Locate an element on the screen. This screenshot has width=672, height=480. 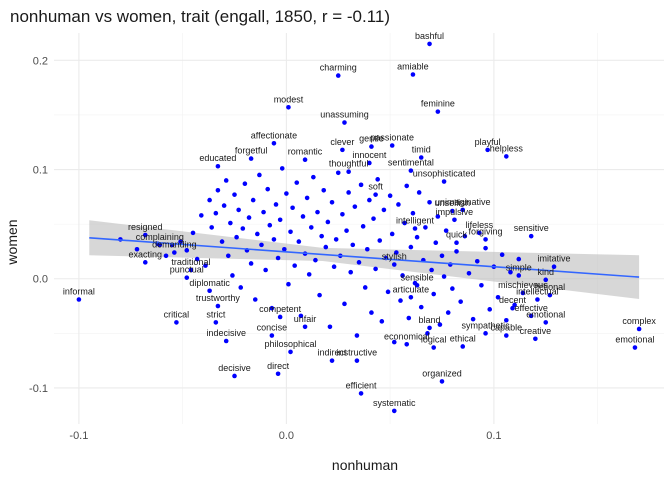
point-label: informal is located at coordinates (79, 291).